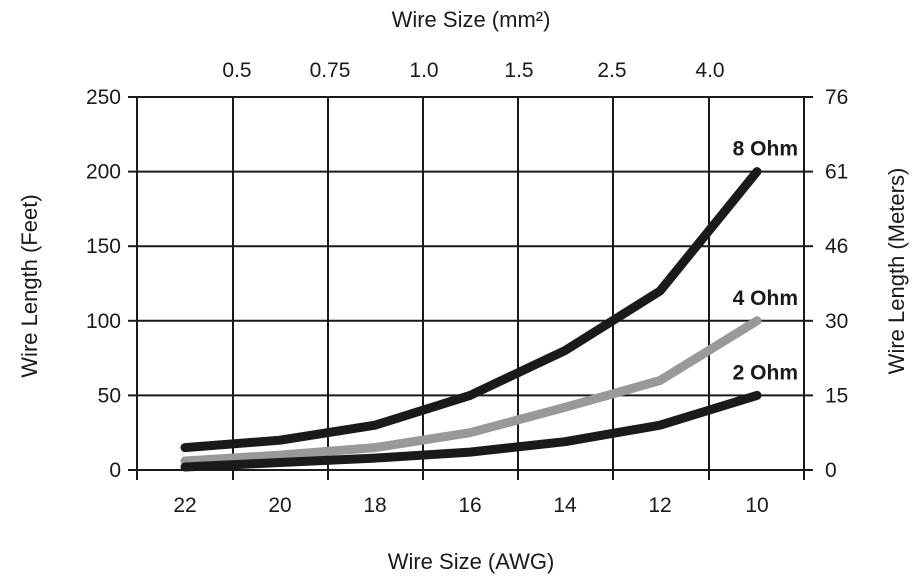 The image size is (919, 580). I want to click on y-tick-label: 250, so click(103, 97).